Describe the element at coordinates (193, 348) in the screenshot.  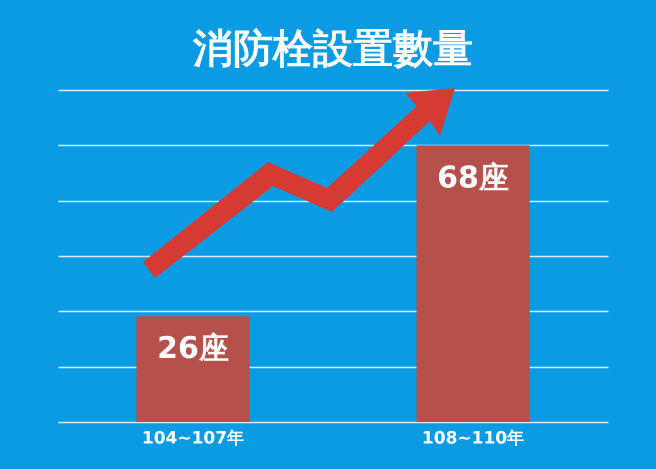
I see `data-label: 26座` at that location.